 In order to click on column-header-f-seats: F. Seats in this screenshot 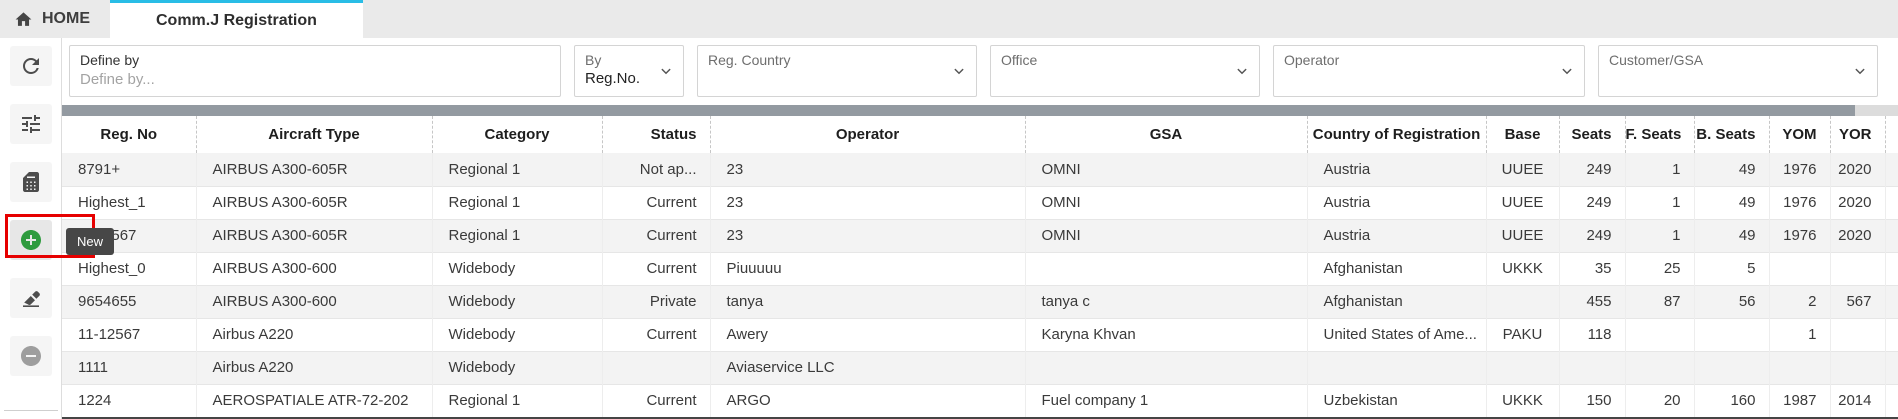, I will do `click(1660, 134)`.